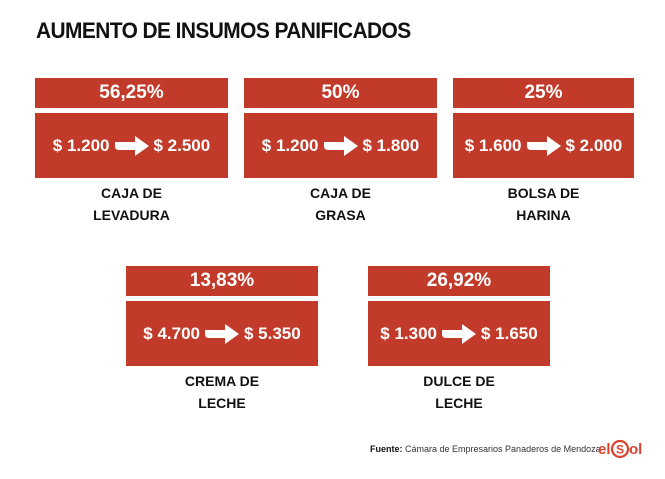  Describe the element at coordinates (340, 204) in the screenshot. I see `item-label: CAJA DE GRASA` at that location.